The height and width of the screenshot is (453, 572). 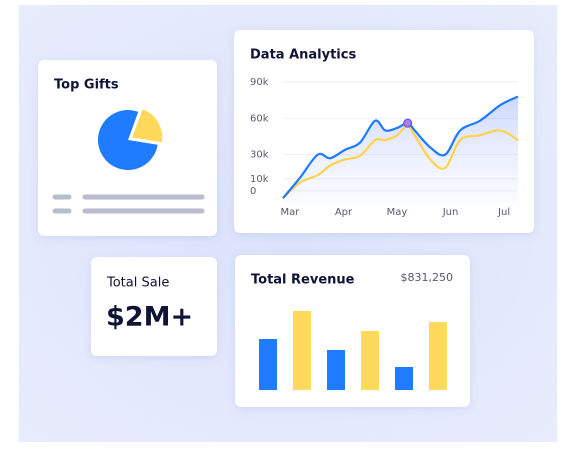 What do you see at coordinates (137, 283) in the screenshot?
I see `card-label: Total Sale` at bounding box center [137, 283].